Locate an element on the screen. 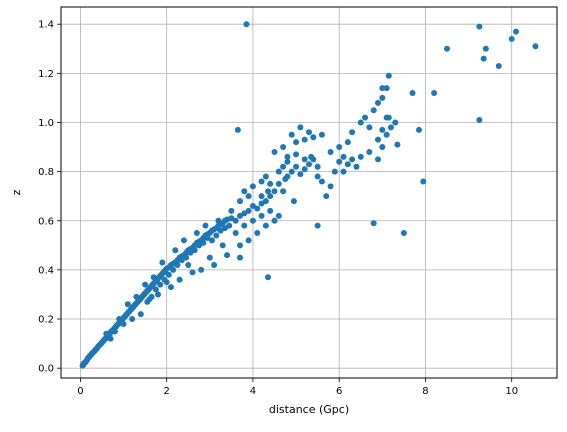  y-tick-label: 1.2 is located at coordinates (46, 74).